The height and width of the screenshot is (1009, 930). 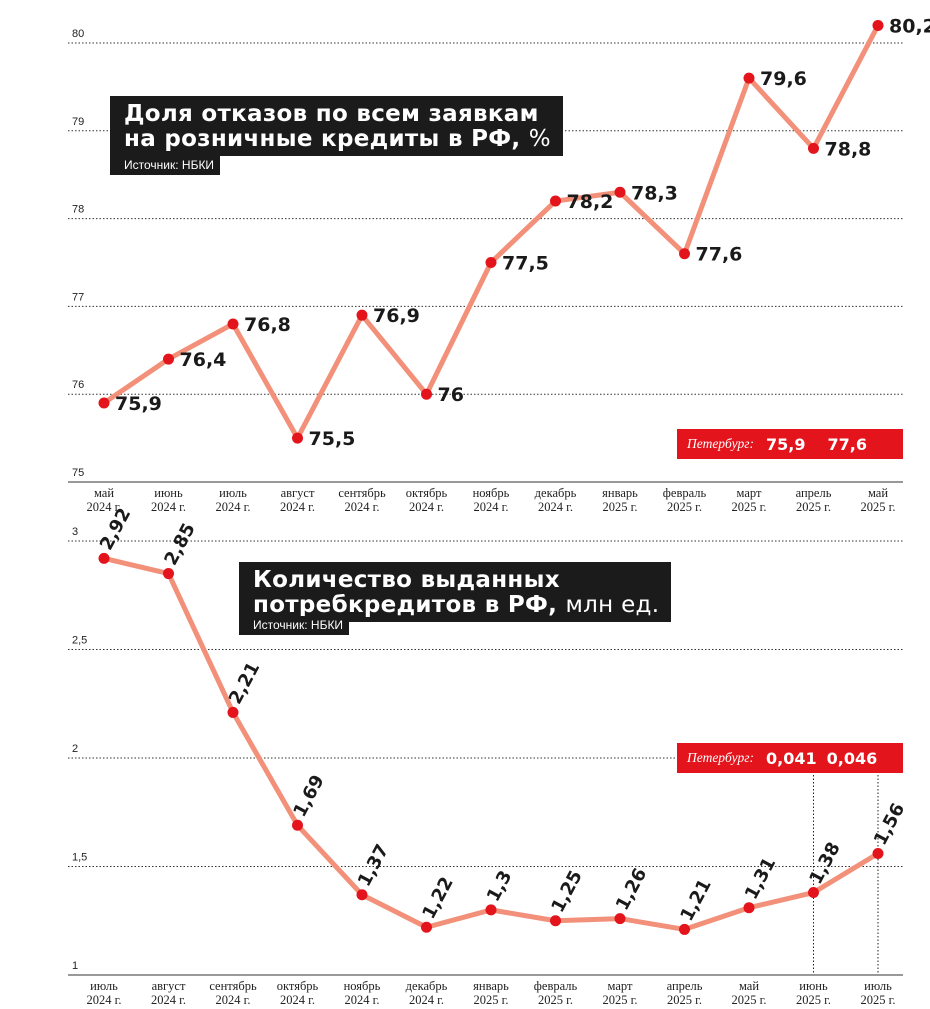 What do you see at coordinates (590, 202) in the screenshot?
I see `data-label: 78,2` at bounding box center [590, 202].